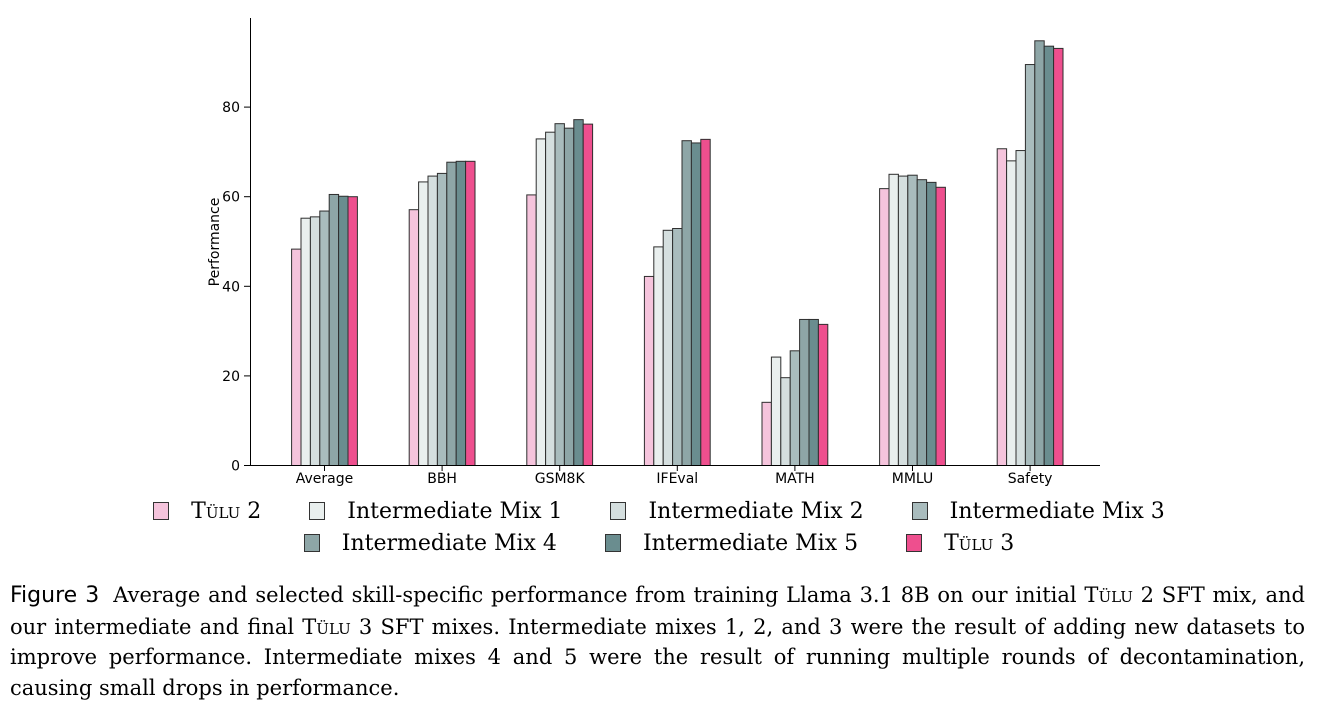 This screenshot has height=703, width=1318. I want to click on y-tick-label: 60, so click(231, 198).